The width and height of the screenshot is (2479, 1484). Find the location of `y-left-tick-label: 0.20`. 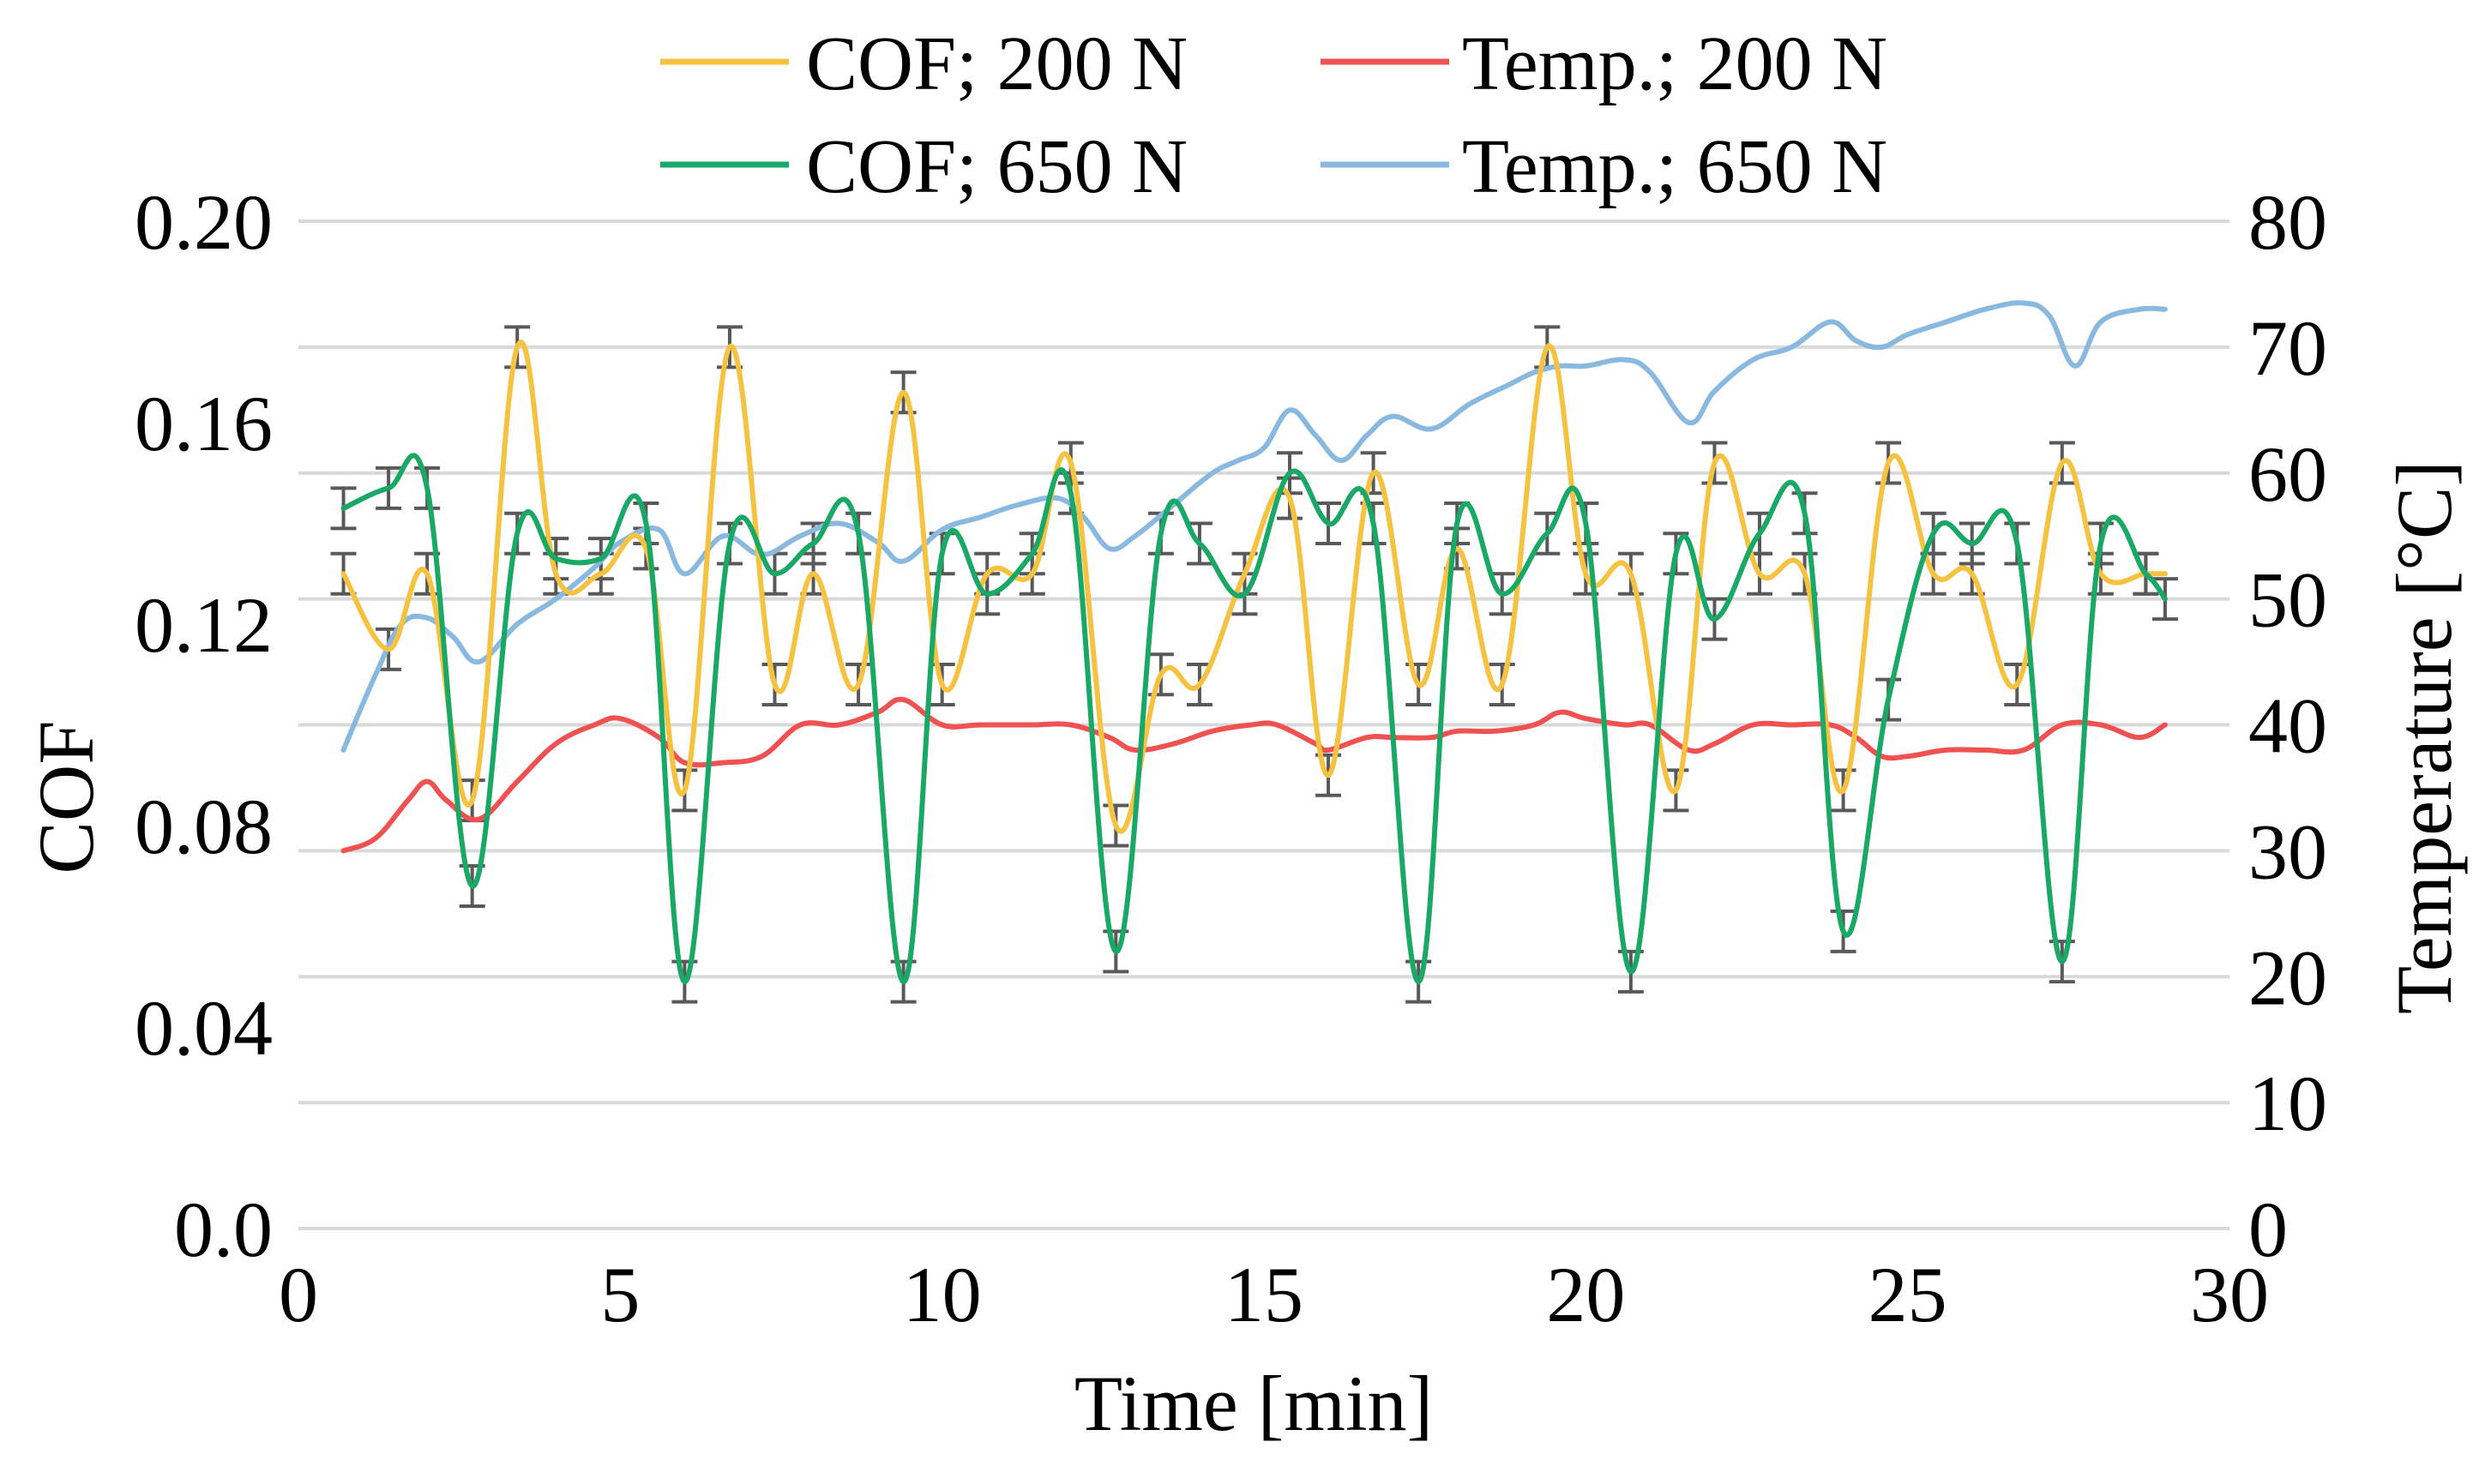

y-left-tick-label: 0.20 is located at coordinates (204, 222).